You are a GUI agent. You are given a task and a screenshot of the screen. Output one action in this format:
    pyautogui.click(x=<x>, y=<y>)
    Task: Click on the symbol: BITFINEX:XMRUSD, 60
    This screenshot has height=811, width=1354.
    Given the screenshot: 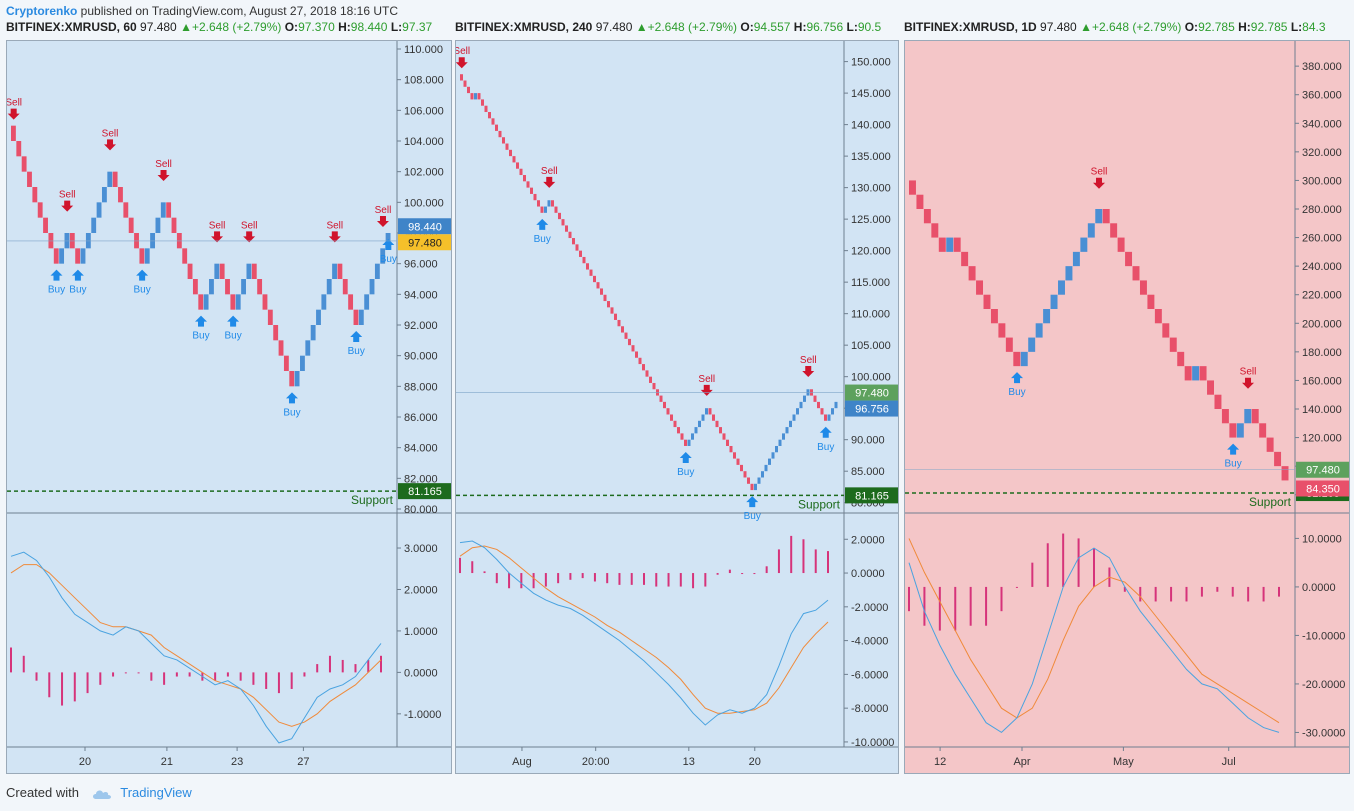 What is the action you would take?
    pyautogui.click(x=71, y=27)
    